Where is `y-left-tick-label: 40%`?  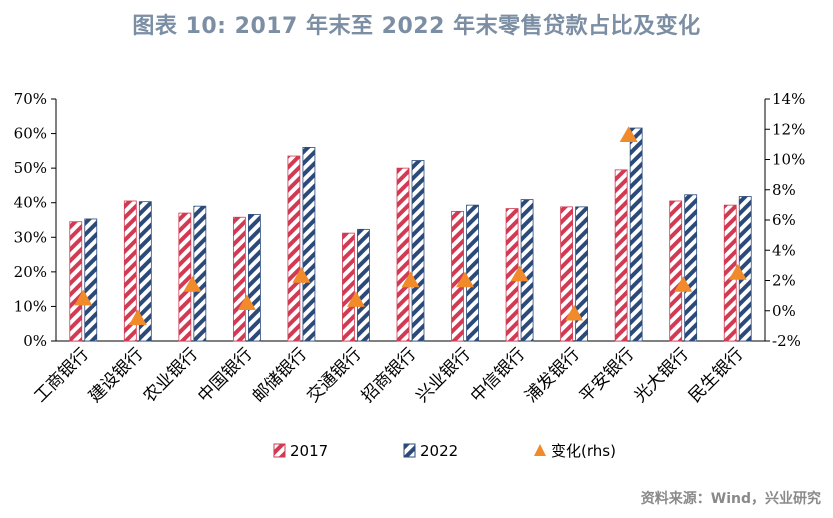 y-left-tick-label: 40% is located at coordinates (30, 203).